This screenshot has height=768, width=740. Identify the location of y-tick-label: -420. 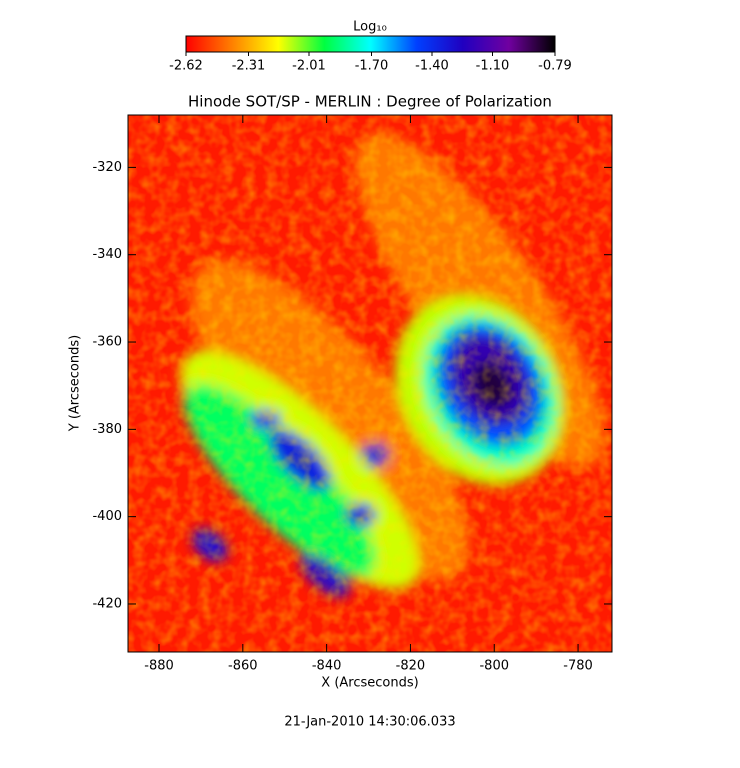
(107, 603).